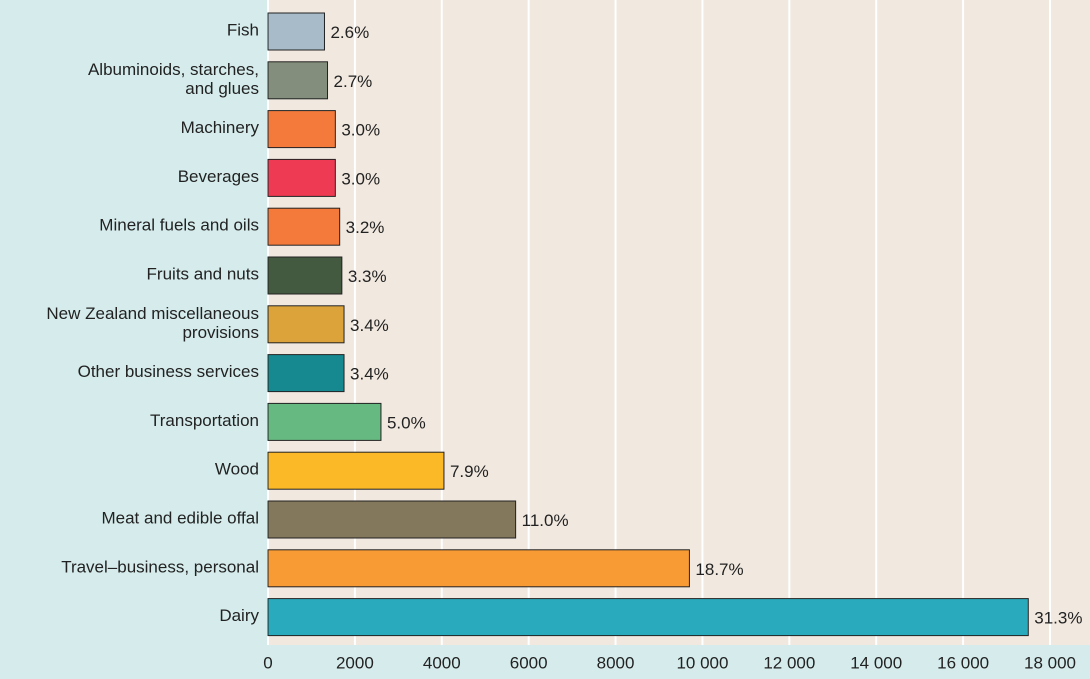 This screenshot has height=679, width=1090. What do you see at coordinates (702, 662) in the screenshot?
I see `x-tick-label: 10 000` at bounding box center [702, 662].